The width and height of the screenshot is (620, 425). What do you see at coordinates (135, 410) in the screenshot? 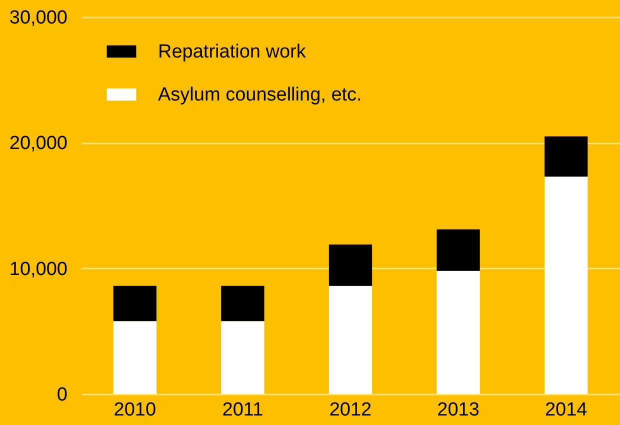
I see `x-tick-label: 2010` at bounding box center [135, 410].